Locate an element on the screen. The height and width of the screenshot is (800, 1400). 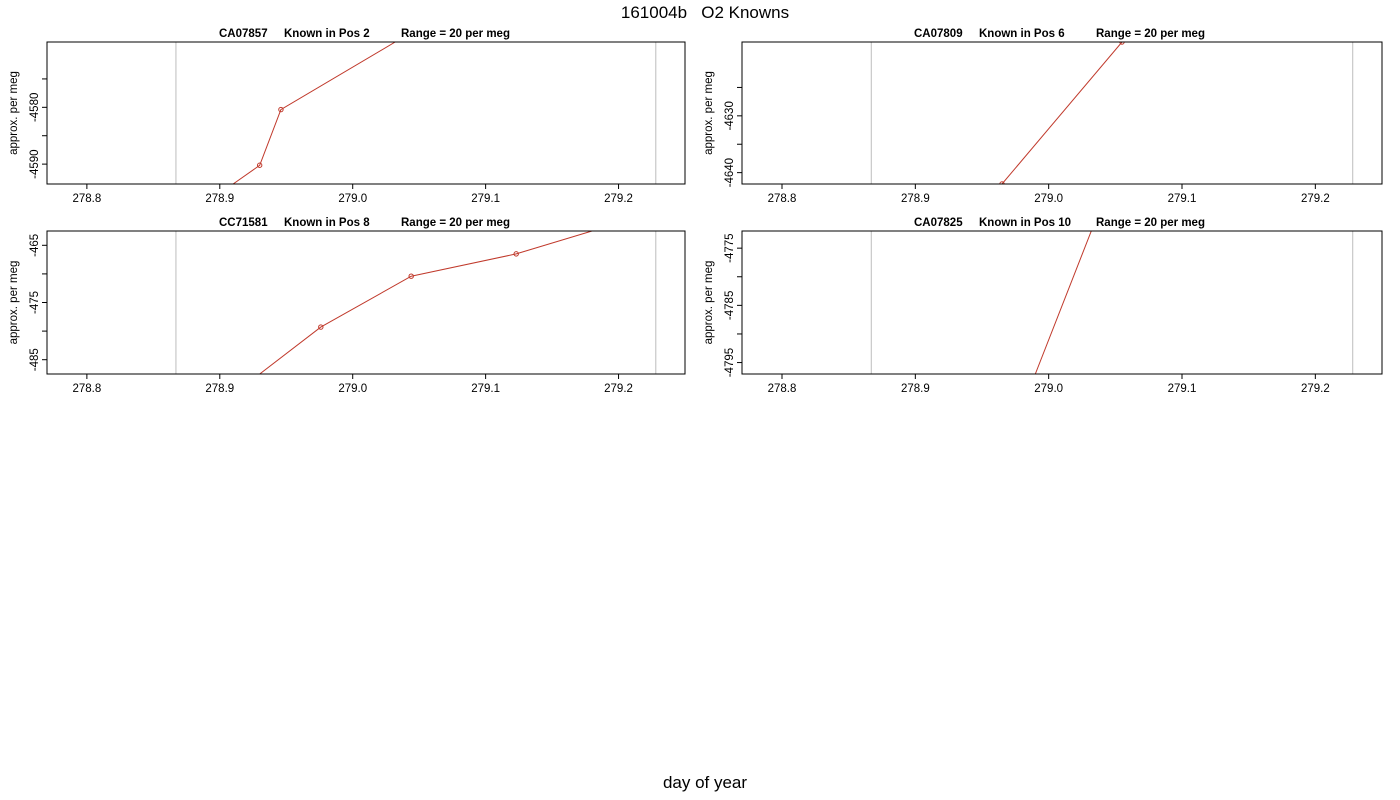
panel-id: CA07825 is located at coordinates (938, 223).